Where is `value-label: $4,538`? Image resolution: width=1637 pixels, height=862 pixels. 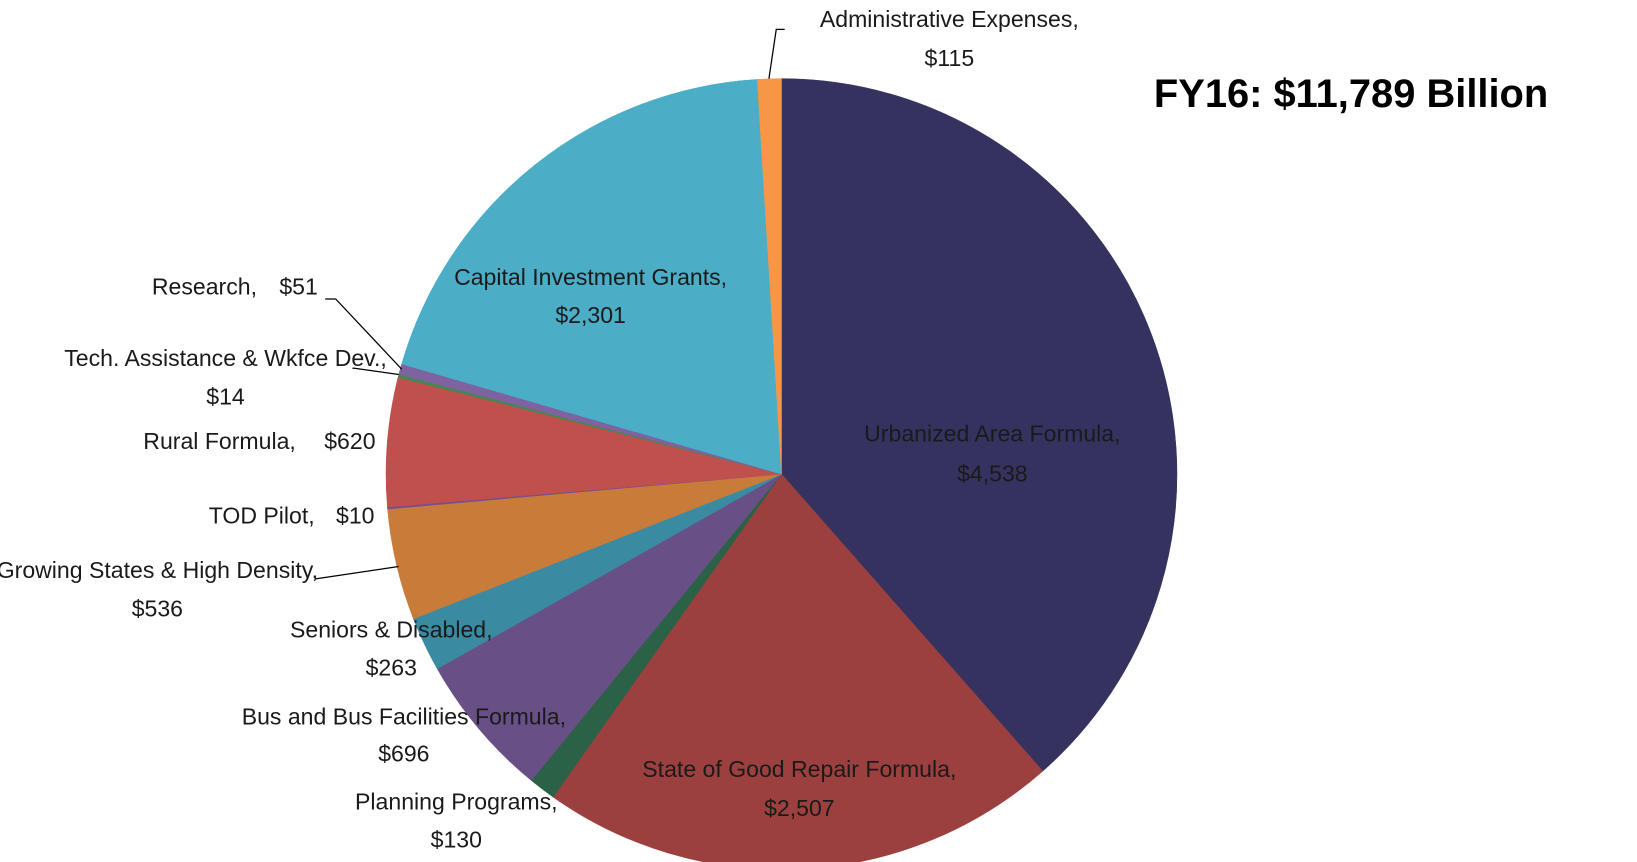
value-label: $4,538 is located at coordinates (992, 473).